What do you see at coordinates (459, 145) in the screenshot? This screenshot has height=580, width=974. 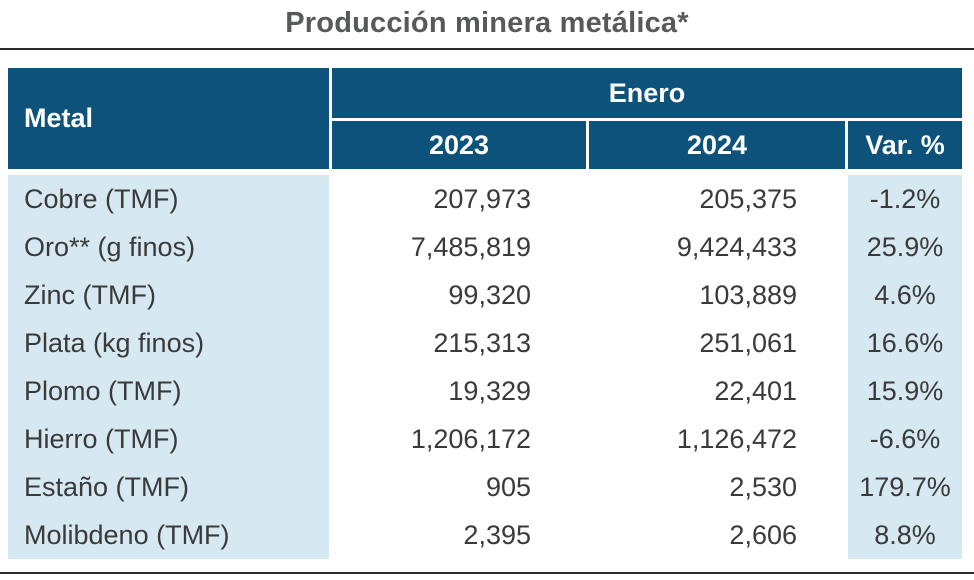 I see `header-2023: 2023` at bounding box center [459, 145].